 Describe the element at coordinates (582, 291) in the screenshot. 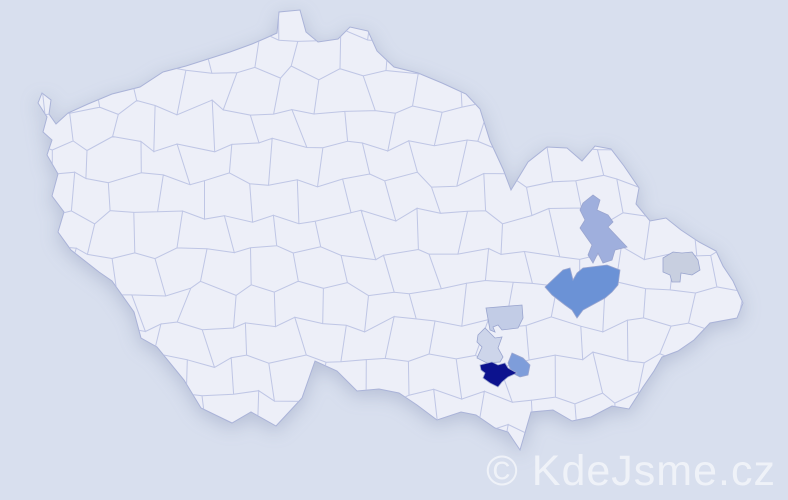

I see `highlighted-district-region-east-large` at that location.